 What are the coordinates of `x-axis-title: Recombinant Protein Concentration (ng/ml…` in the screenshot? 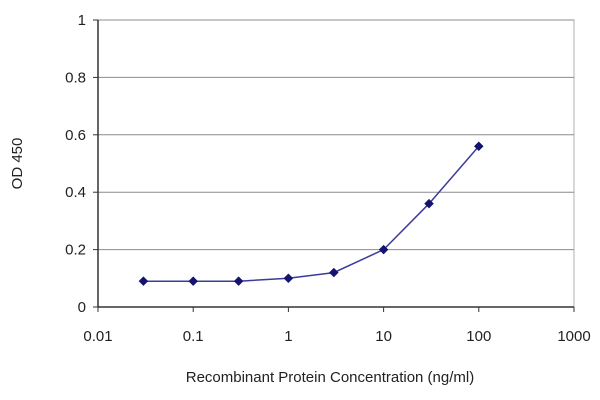 It's located at (330, 377).